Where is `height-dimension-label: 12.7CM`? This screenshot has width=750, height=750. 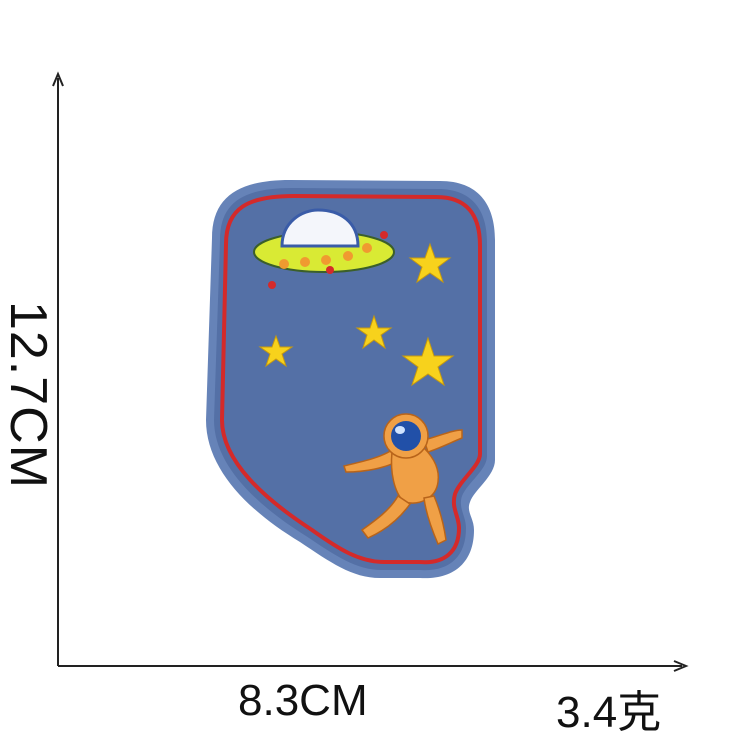
height-dimension-label: 12.7CM is located at coordinates (28, 395).